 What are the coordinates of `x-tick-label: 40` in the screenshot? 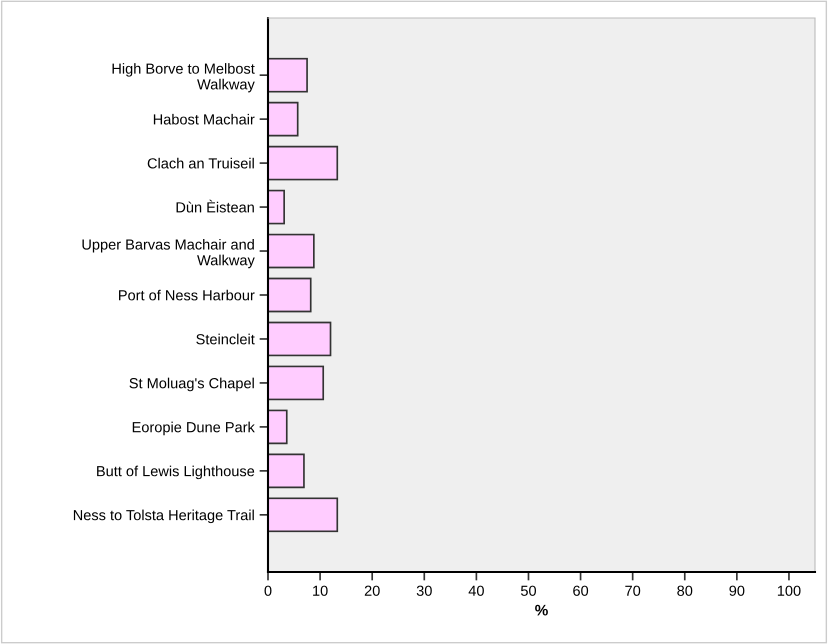 It's located at (476, 591).